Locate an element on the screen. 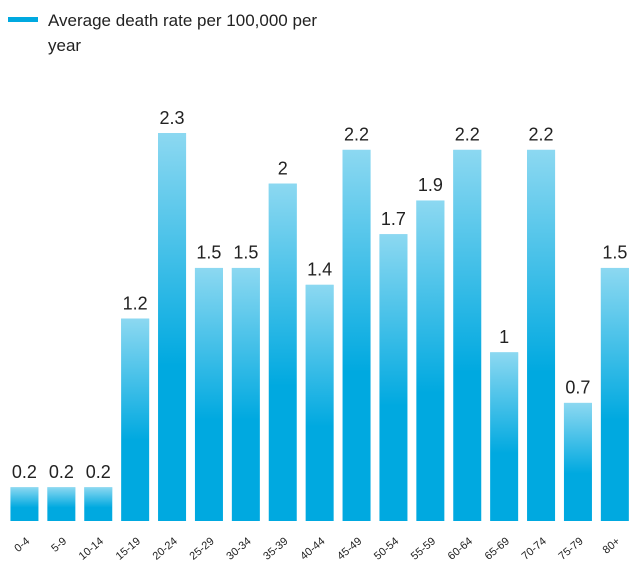 Image resolution: width=631 pixels, height=584 pixels. data-label: 1.4 is located at coordinates (319, 270).